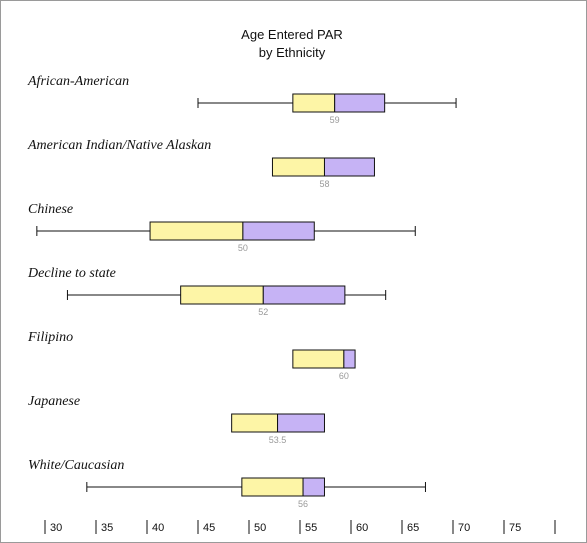 This screenshot has width=587, height=543. I want to click on box-group-chinese: Chinese 50, so click(222, 227).